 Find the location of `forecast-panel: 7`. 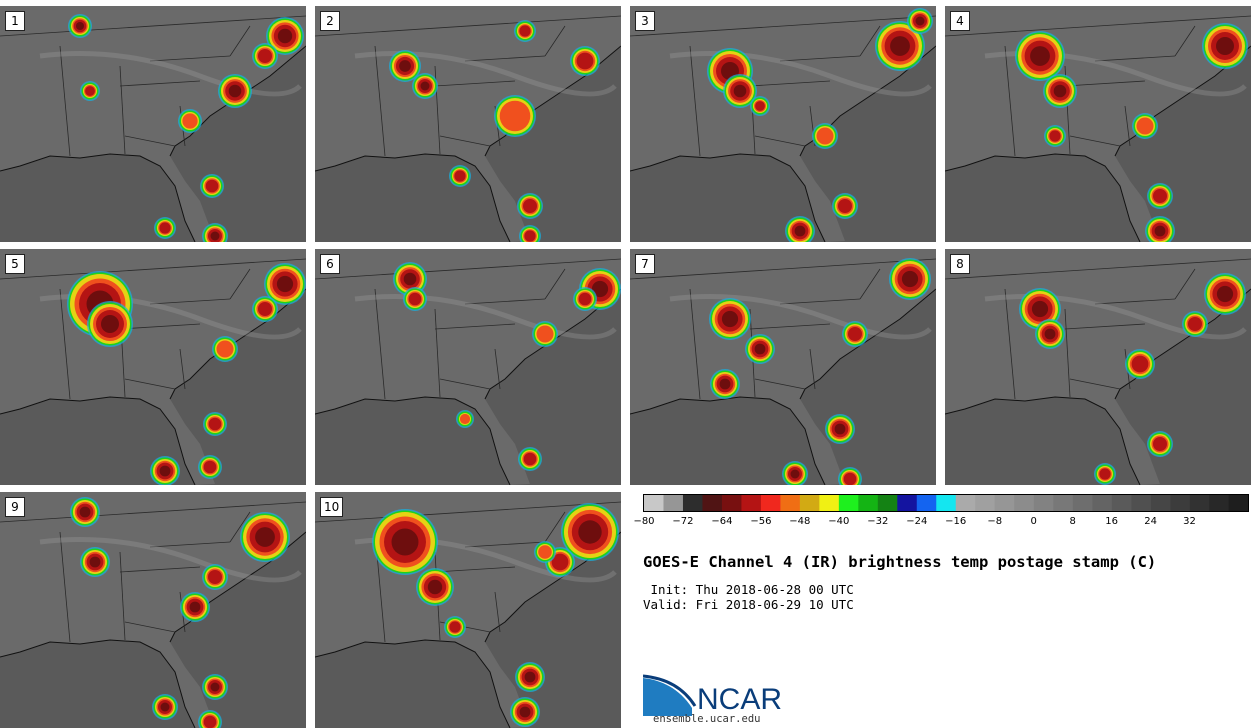

forecast-panel: 7 is located at coordinates (783, 367).